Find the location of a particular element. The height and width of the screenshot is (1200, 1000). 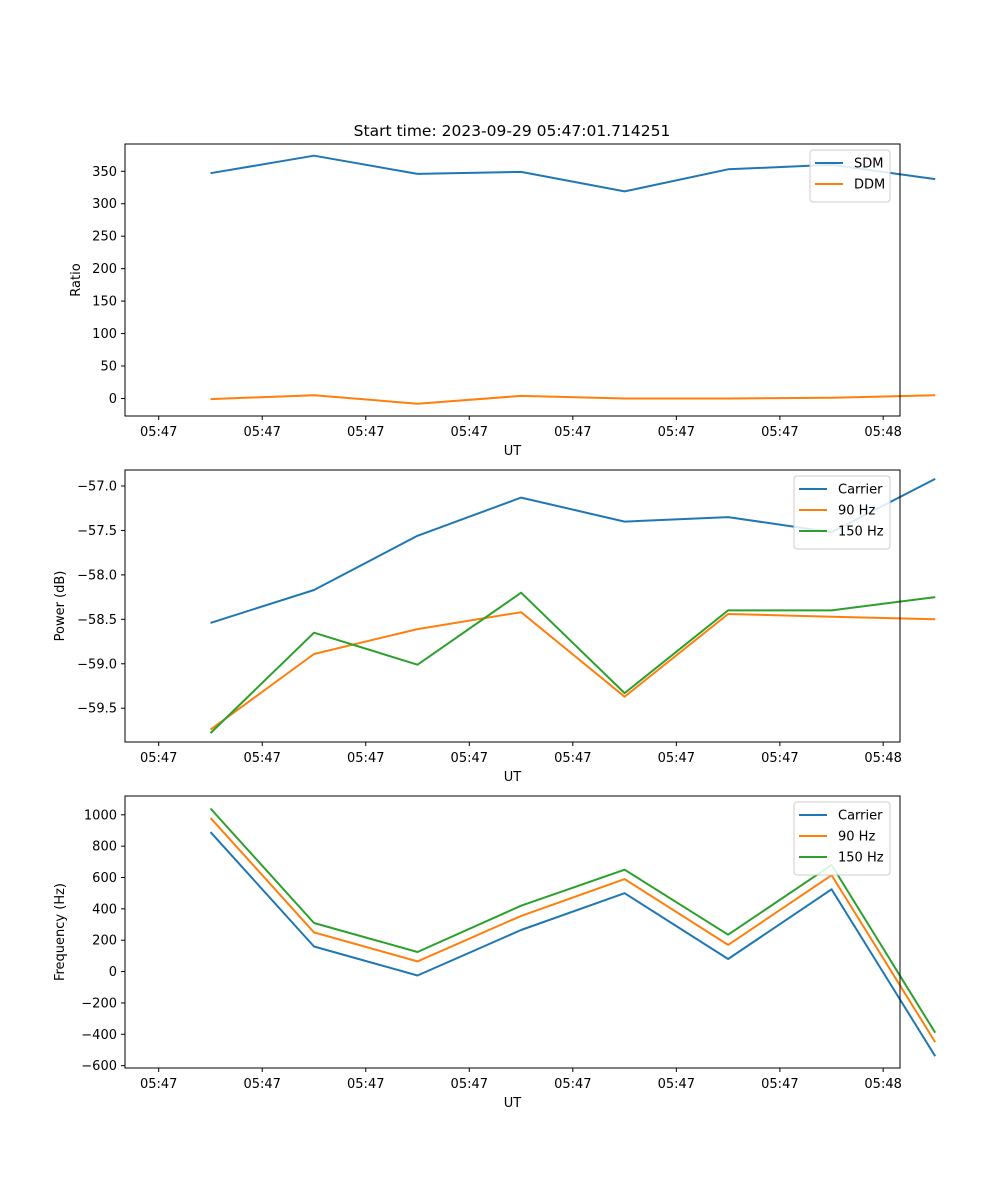

legend: SDM DDM is located at coordinates (850, 176).